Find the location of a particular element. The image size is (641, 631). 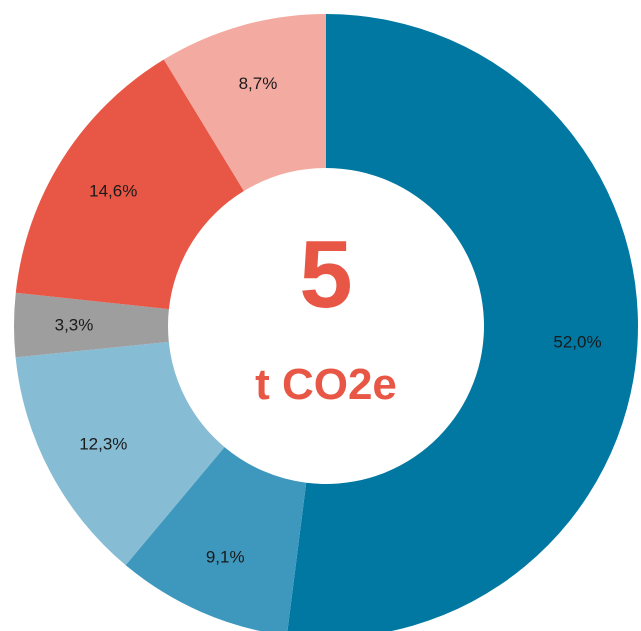

slice-label-0: 52,0% is located at coordinates (577, 341).